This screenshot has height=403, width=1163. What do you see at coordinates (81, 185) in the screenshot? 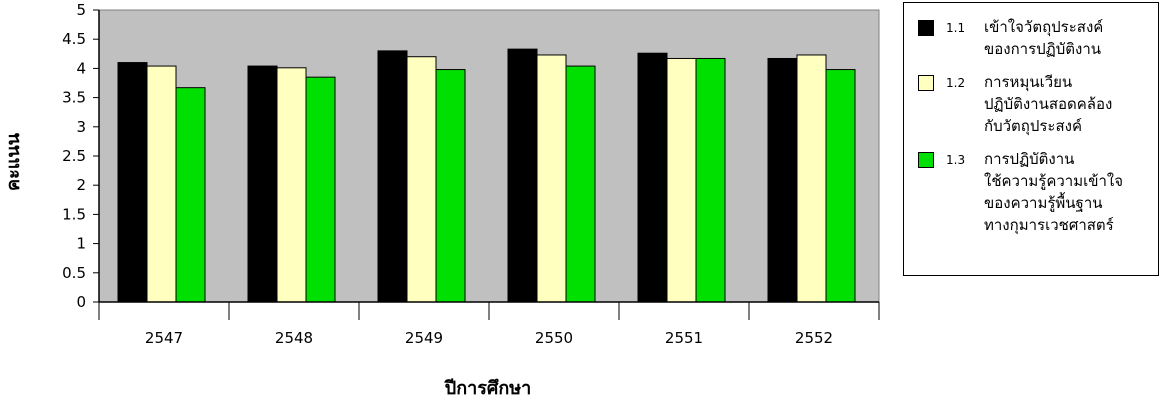
I see `y-tick-label: 2` at bounding box center [81, 185].